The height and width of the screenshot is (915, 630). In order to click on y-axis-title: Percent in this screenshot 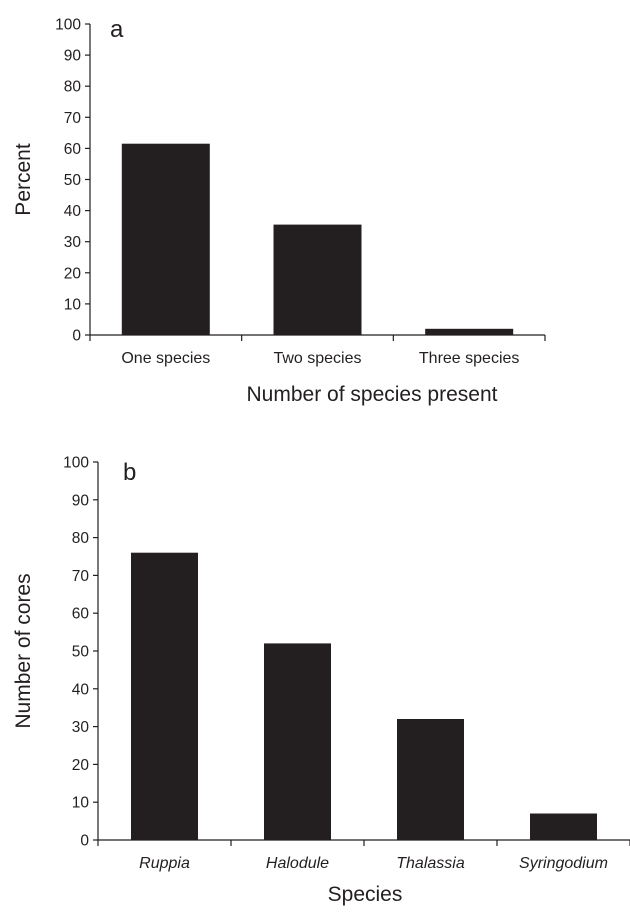, I will do `click(23, 179)`.